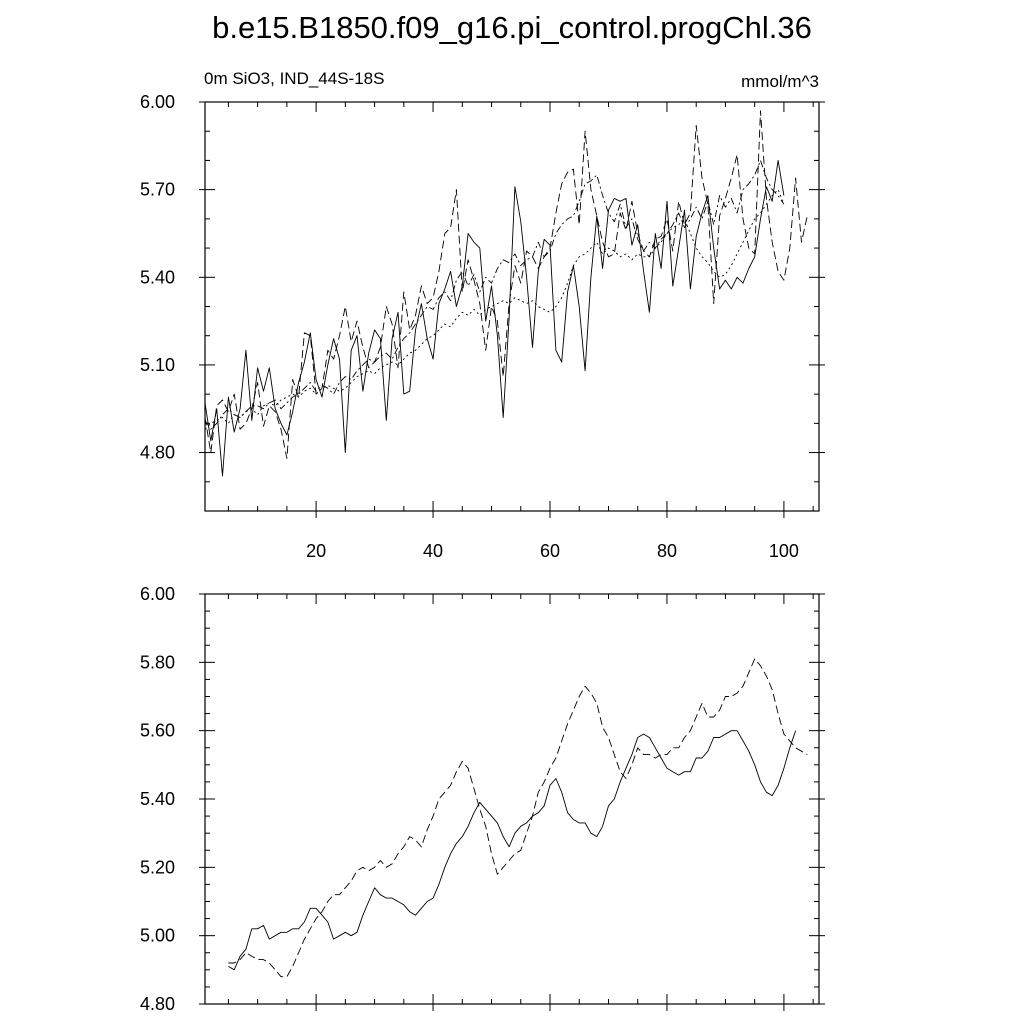 This screenshot has height=1024, width=1024. I want to click on bottom-panel-y-tick-label: 5.40, so click(157, 799).